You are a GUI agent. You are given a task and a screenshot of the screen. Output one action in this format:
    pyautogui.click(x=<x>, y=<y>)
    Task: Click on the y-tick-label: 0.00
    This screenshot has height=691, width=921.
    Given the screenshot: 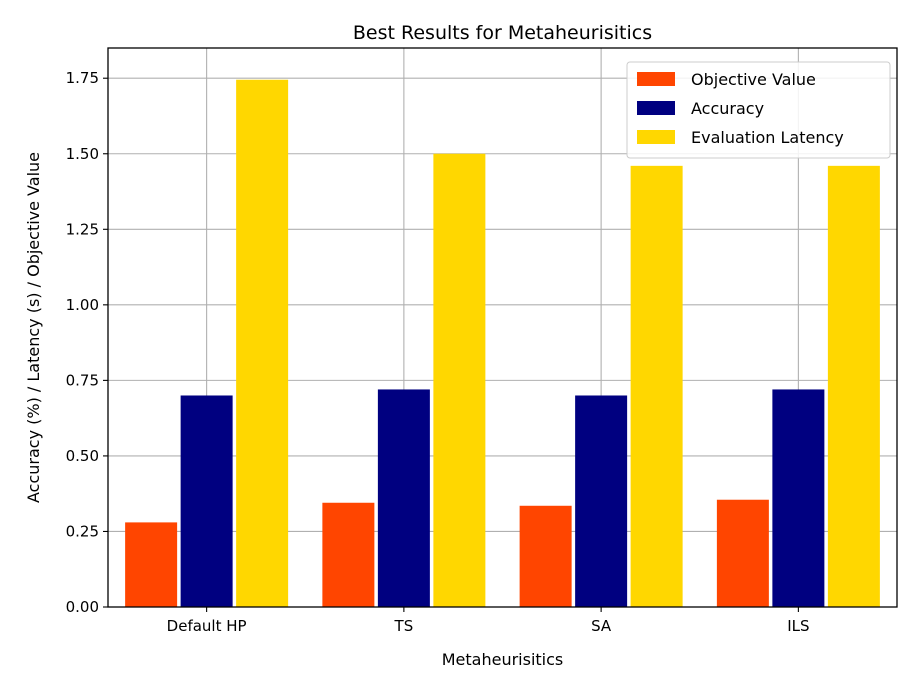 What is the action you would take?
    pyautogui.click(x=82, y=607)
    